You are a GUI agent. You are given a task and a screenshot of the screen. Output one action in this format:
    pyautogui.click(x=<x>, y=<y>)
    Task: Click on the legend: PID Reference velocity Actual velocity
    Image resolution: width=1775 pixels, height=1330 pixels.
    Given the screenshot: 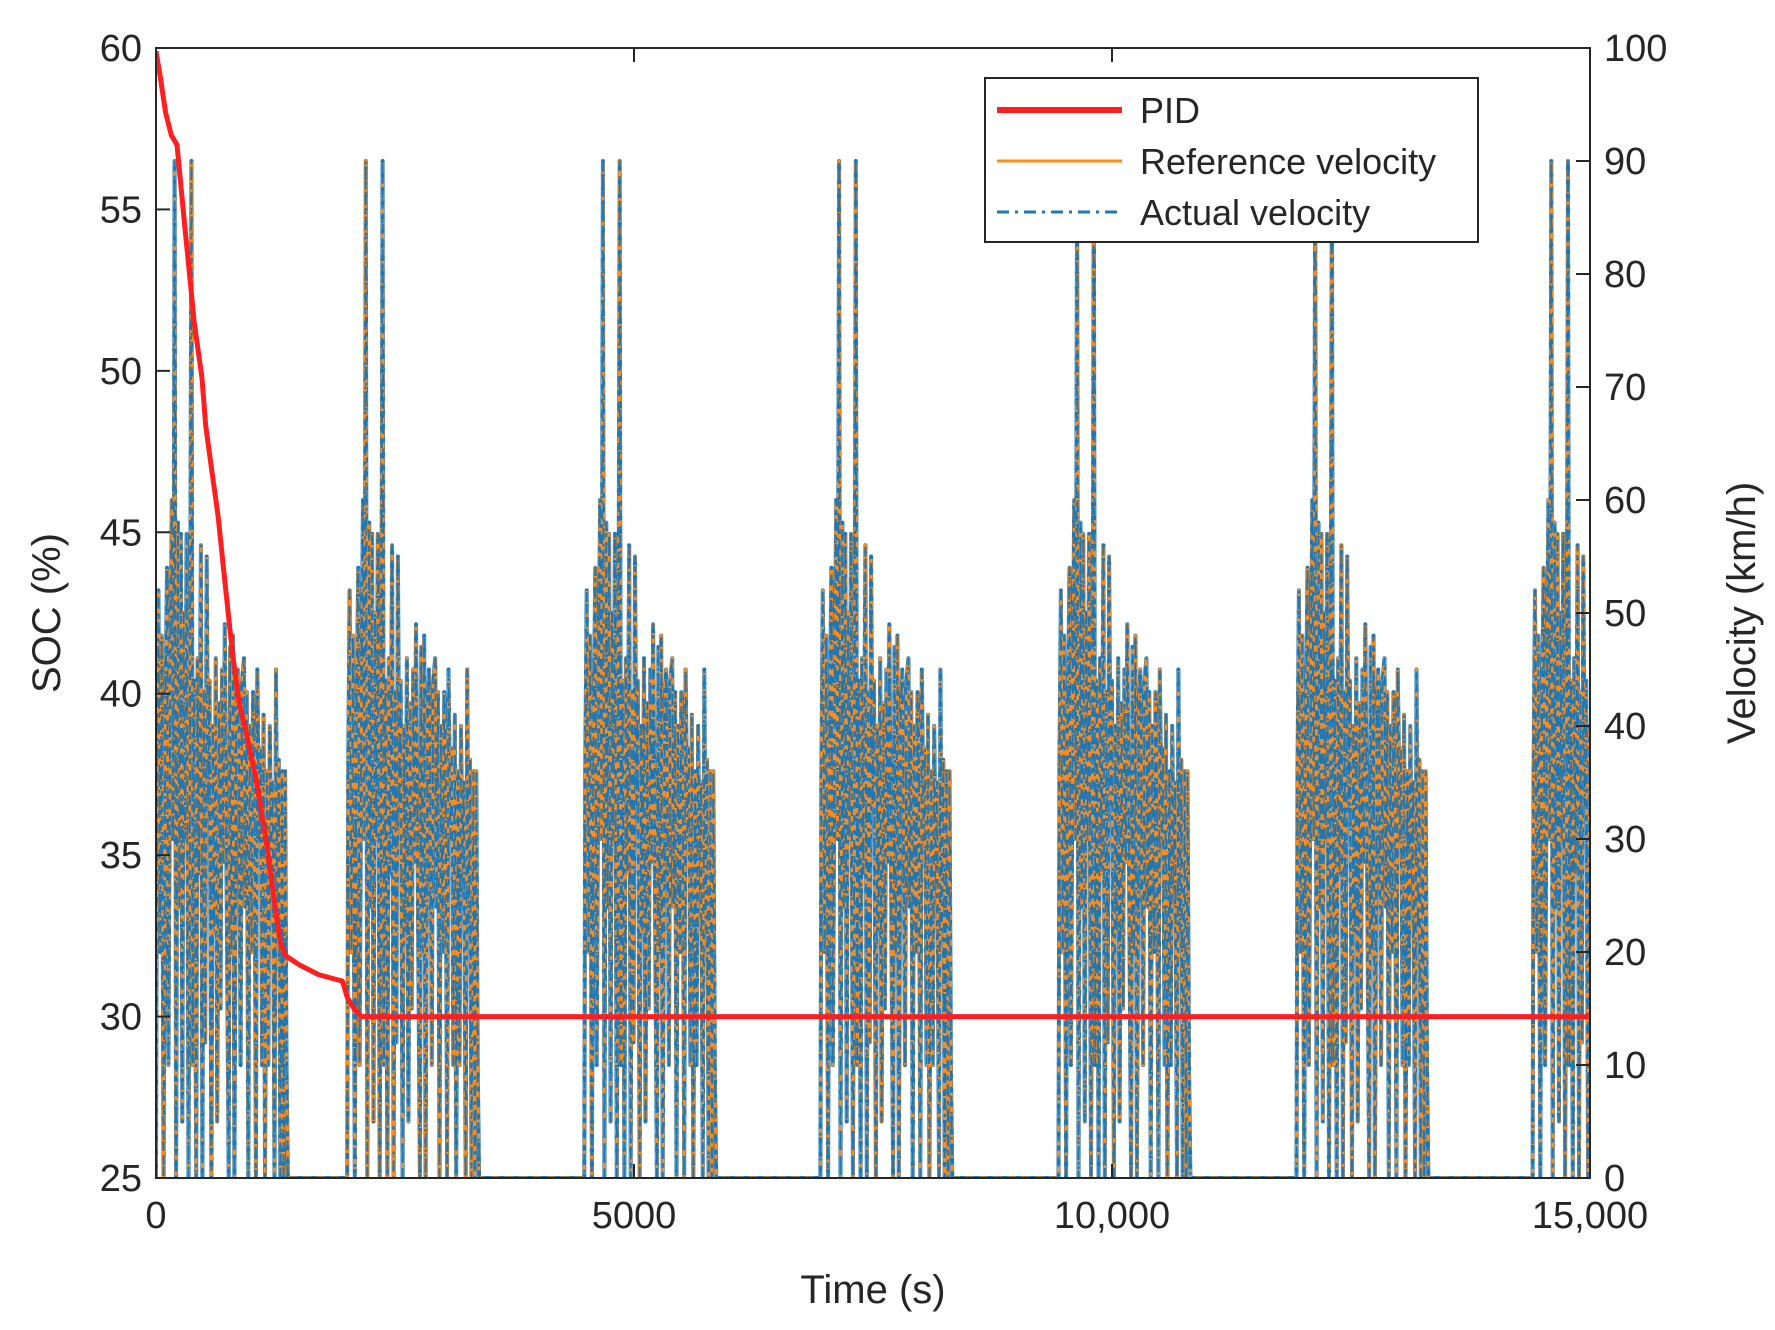 What is the action you would take?
    pyautogui.click(x=1231, y=160)
    